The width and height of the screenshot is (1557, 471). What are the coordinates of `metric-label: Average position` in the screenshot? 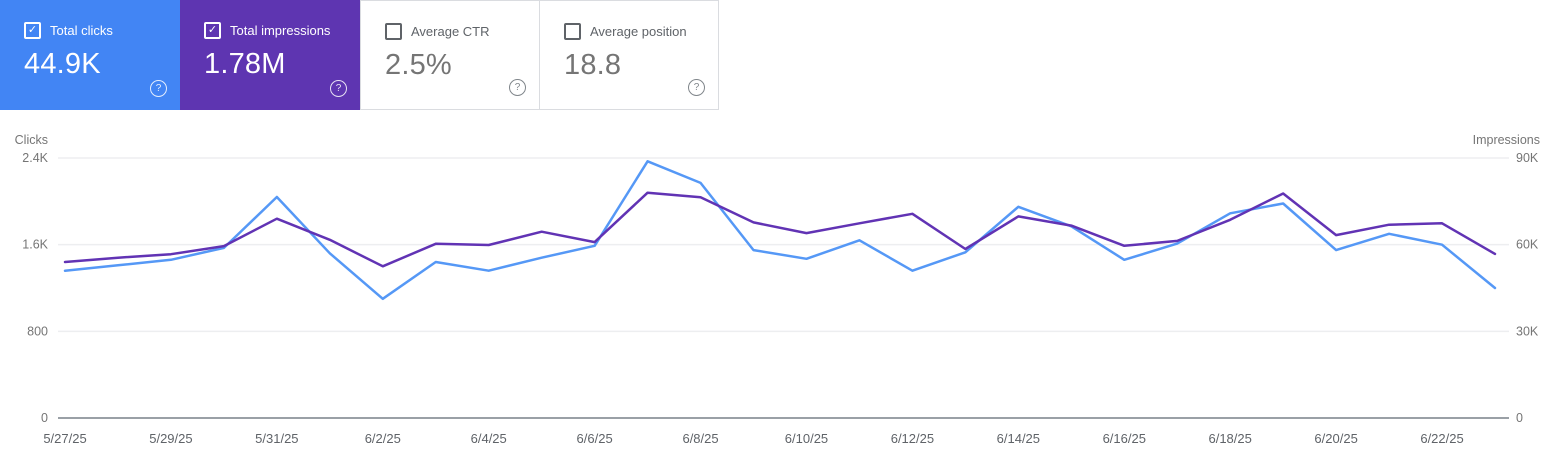 It's located at (638, 31).